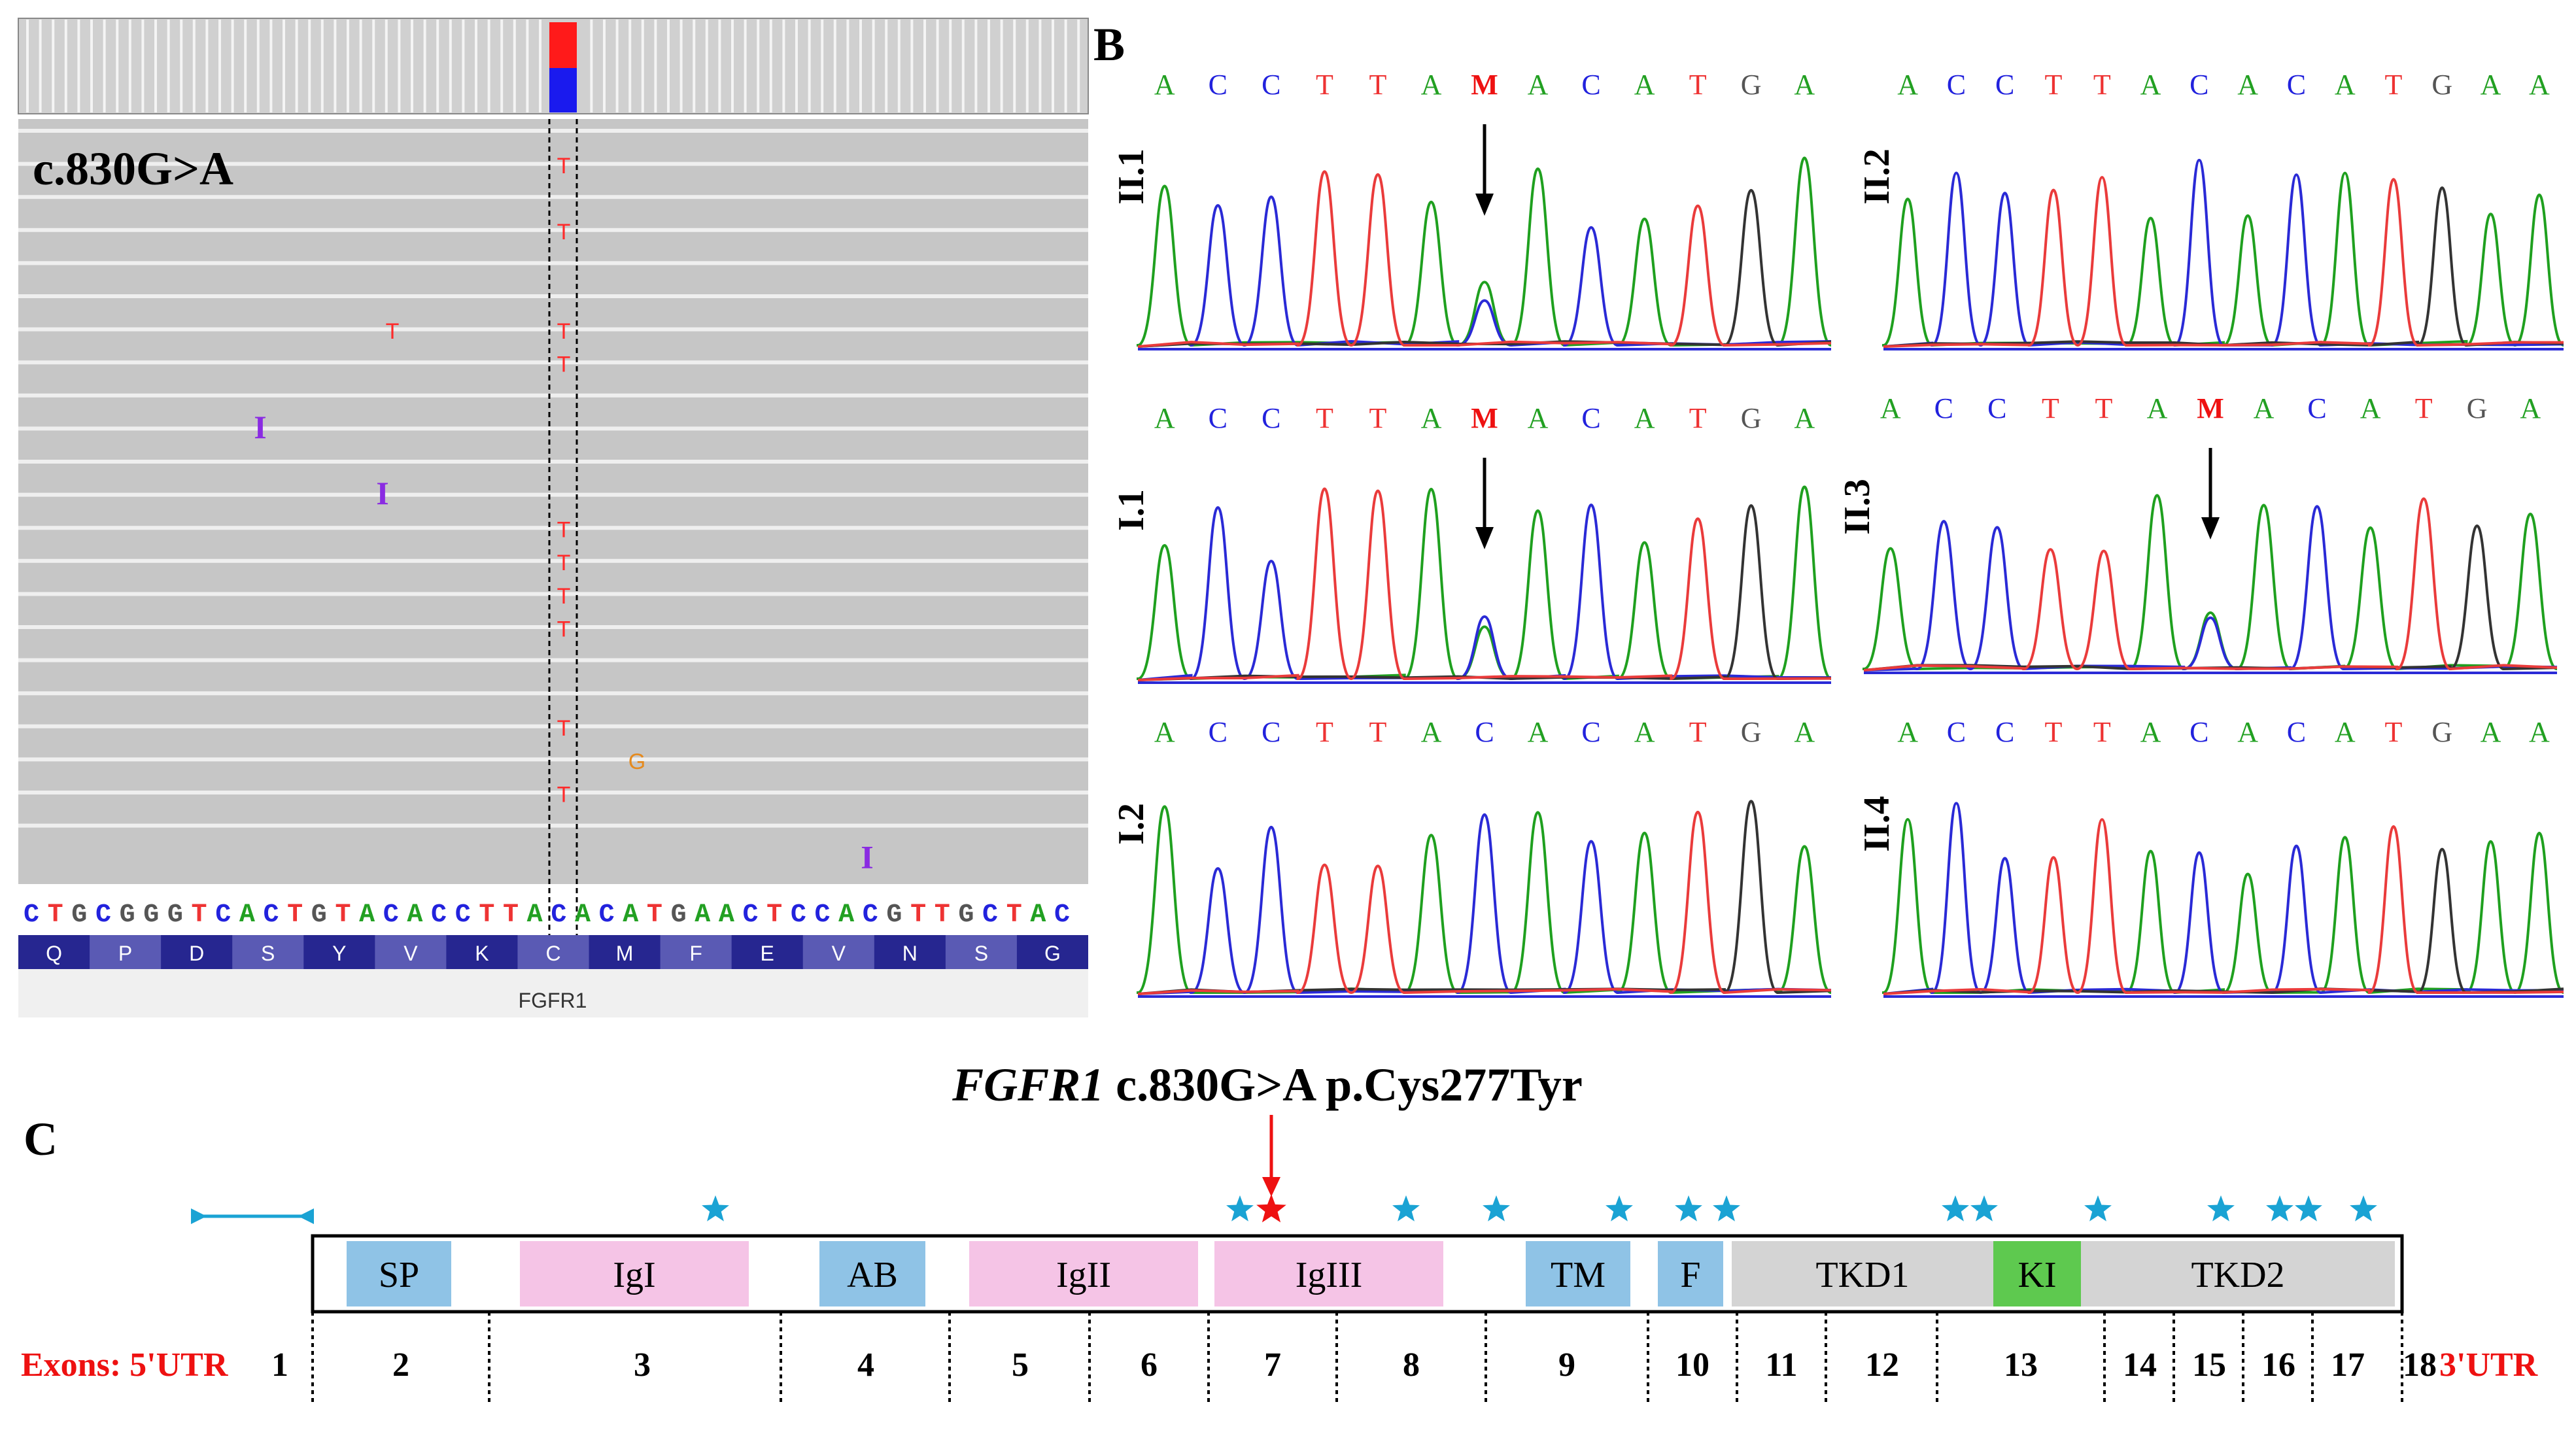  What do you see at coordinates (306, 1216) in the screenshot?
I see `leader-tip-right` at bounding box center [306, 1216].